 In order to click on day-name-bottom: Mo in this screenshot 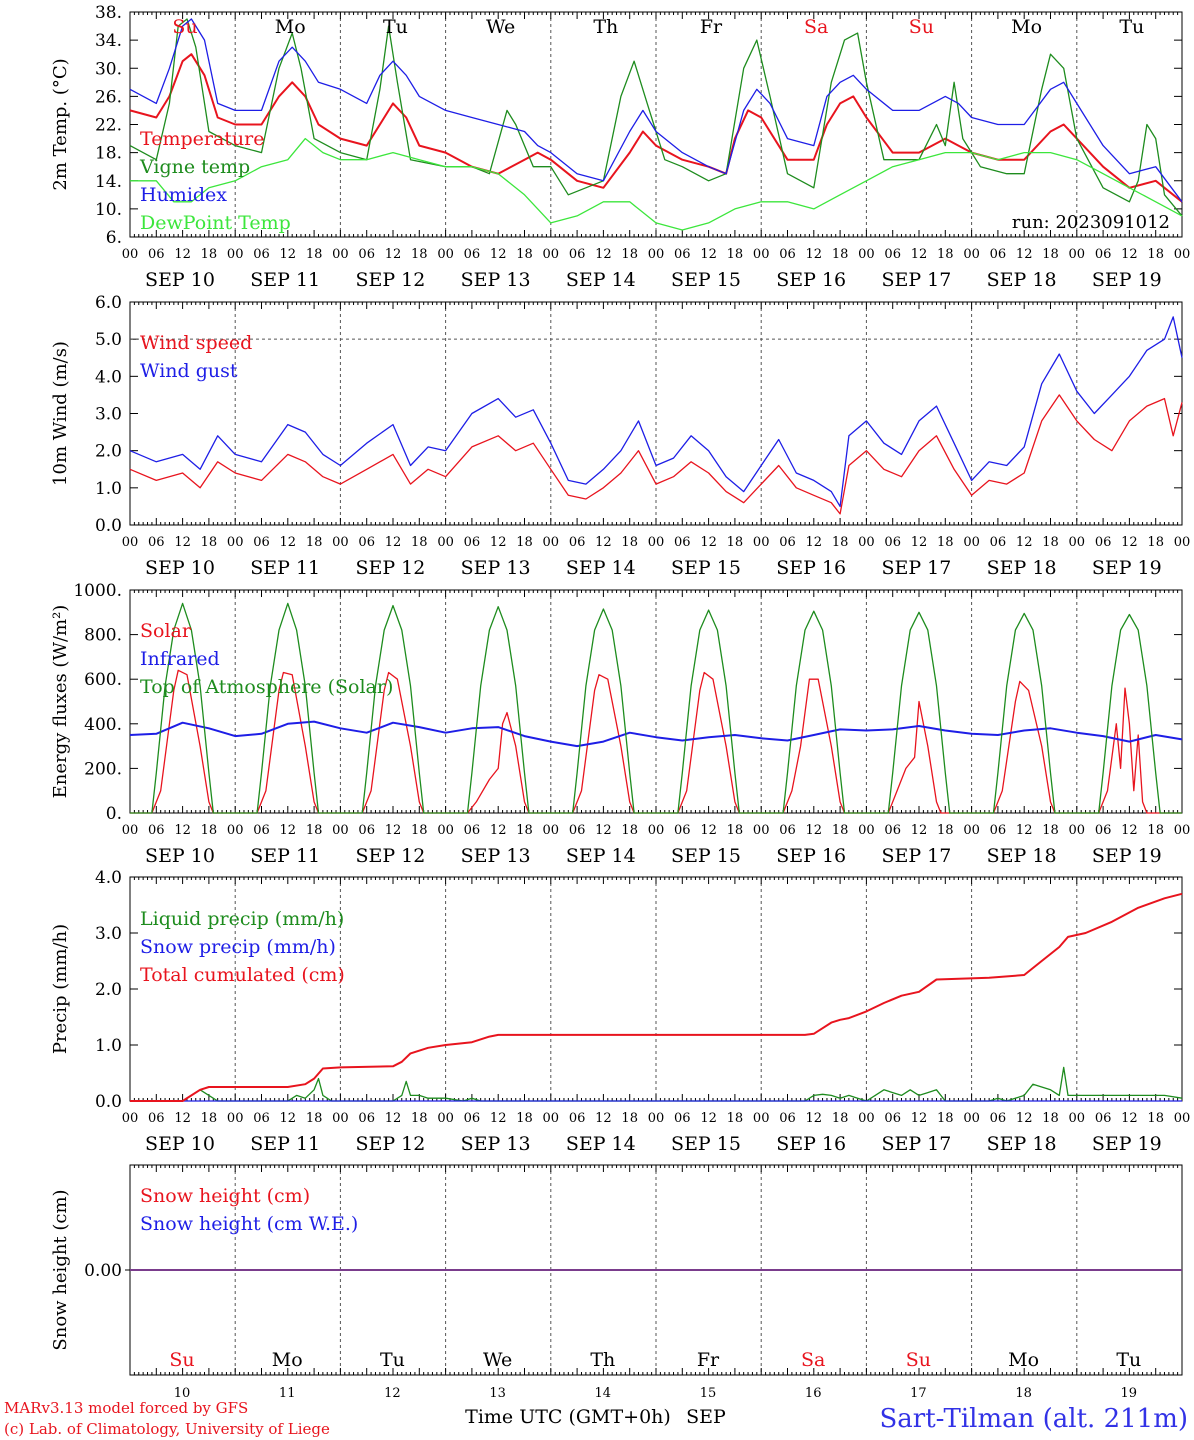, I will do `click(287, 1360)`.